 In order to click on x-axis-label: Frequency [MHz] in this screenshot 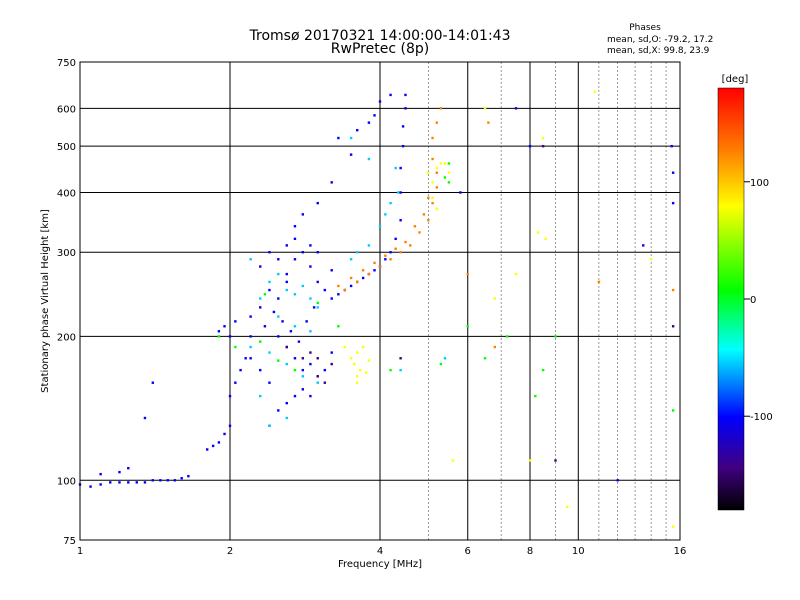, I will do `click(380, 564)`.